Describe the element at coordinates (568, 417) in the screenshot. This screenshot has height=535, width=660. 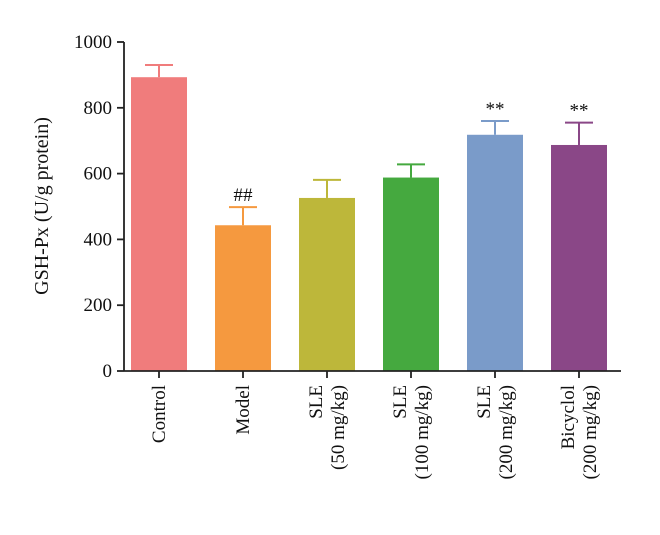
I see `x-tick-label: Bicyclol` at that location.